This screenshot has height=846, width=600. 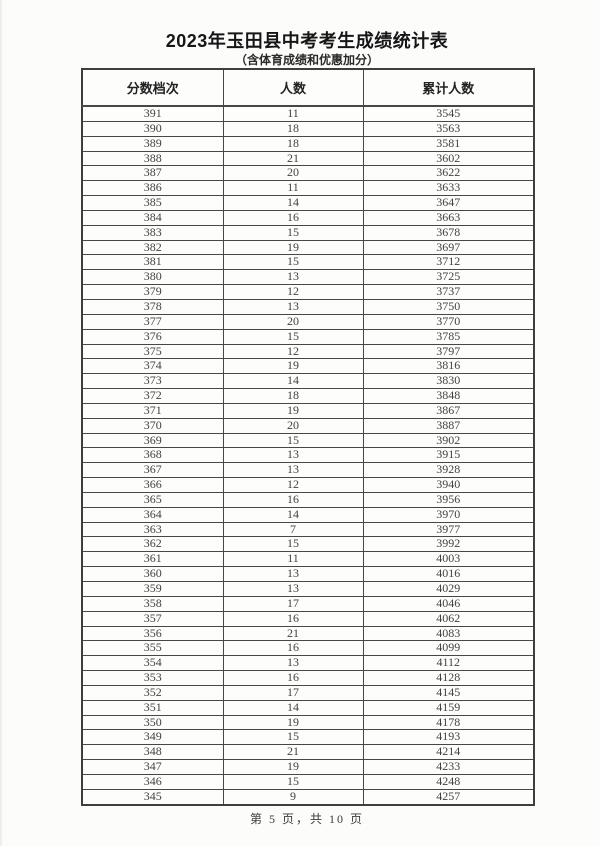 What do you see at coordinates (152, 203) in the screenshot?
I see `score-level-cell: 385` at bounding box center [152, 203].